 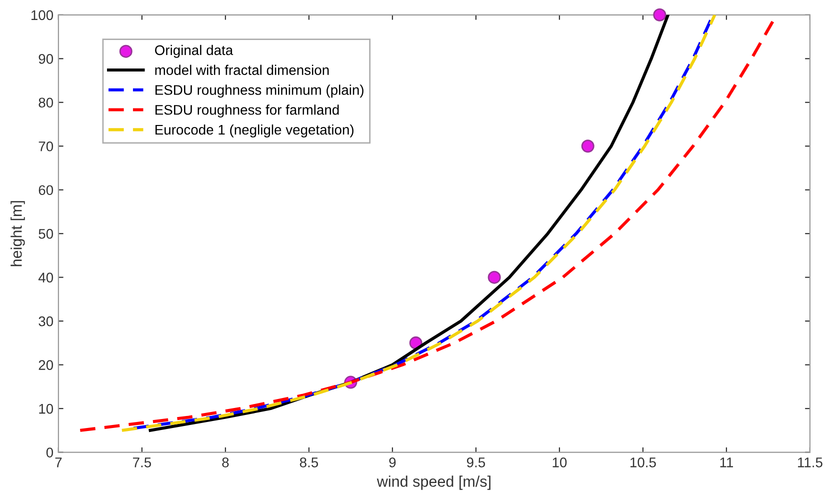 What do you see at coordinates (58, 463) in the screenshot?
I see `x-tick-label: 7` at bounding box center [58, 463].